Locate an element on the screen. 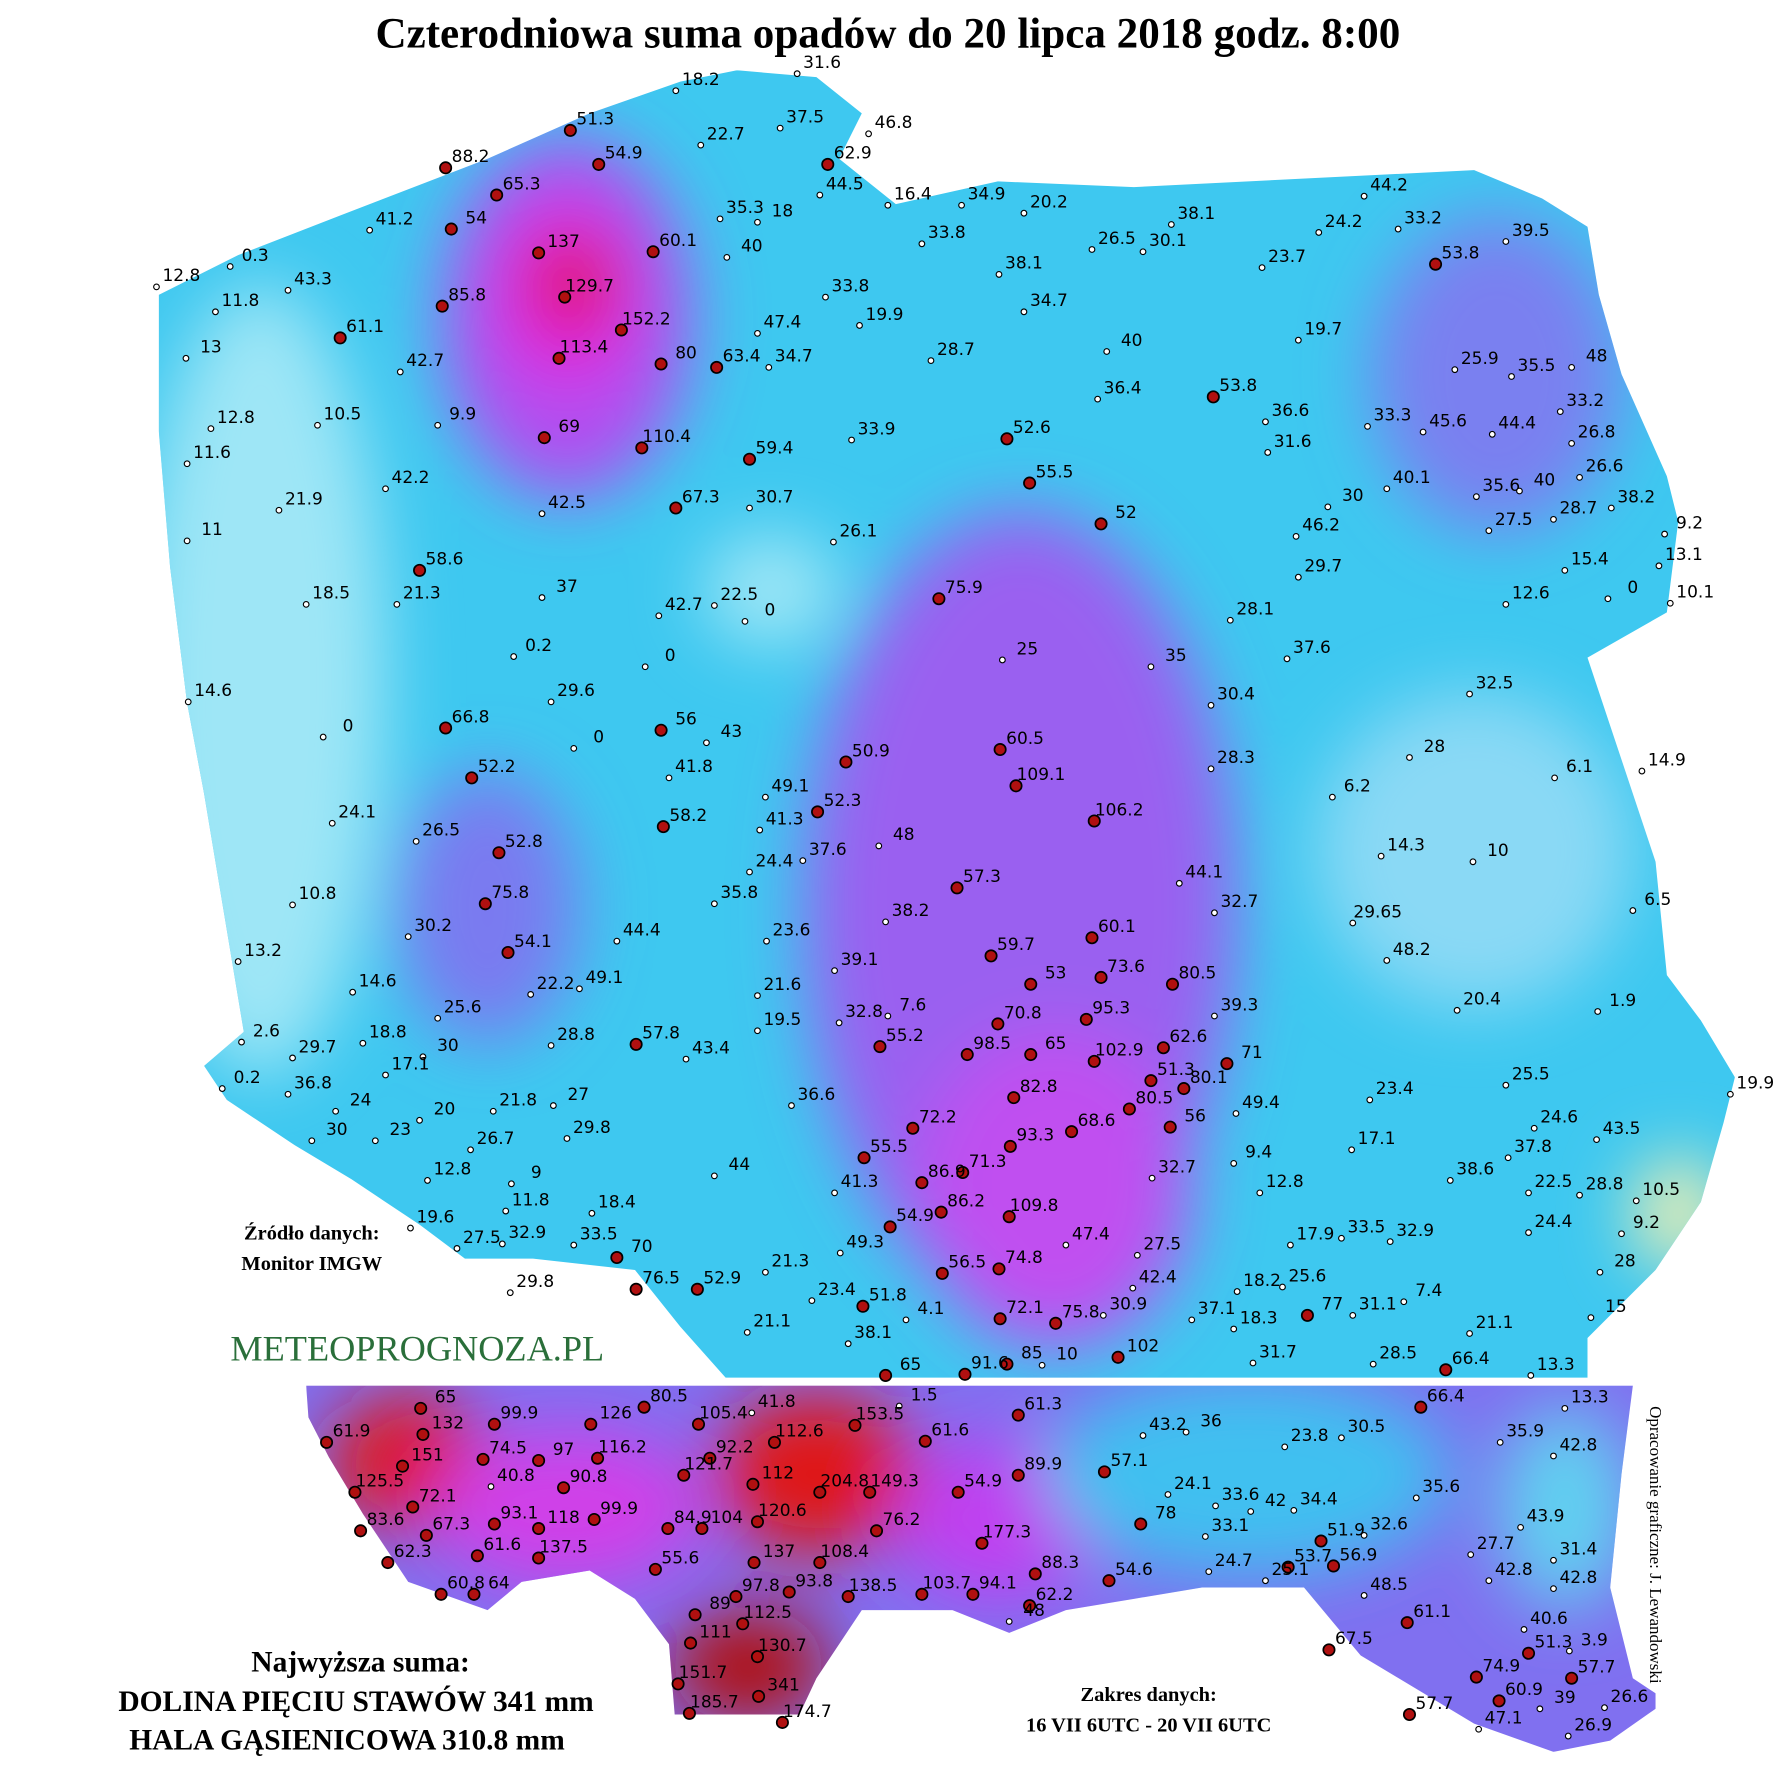  station-label: 44.5 is located at coordinates (845, 184).